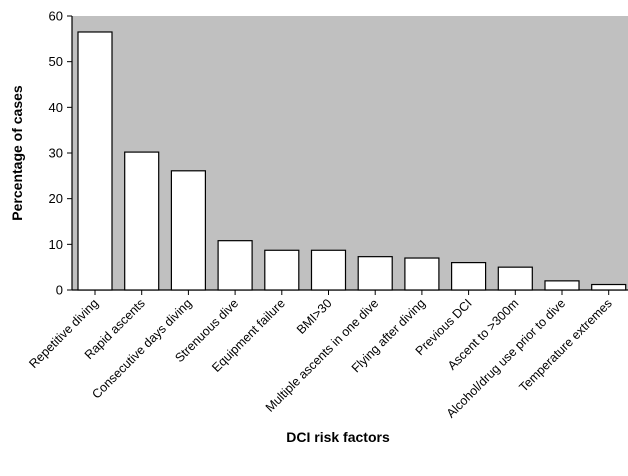 The image size is (628, 476). I want to click on y-tick-label: 40, so click(56, 107).